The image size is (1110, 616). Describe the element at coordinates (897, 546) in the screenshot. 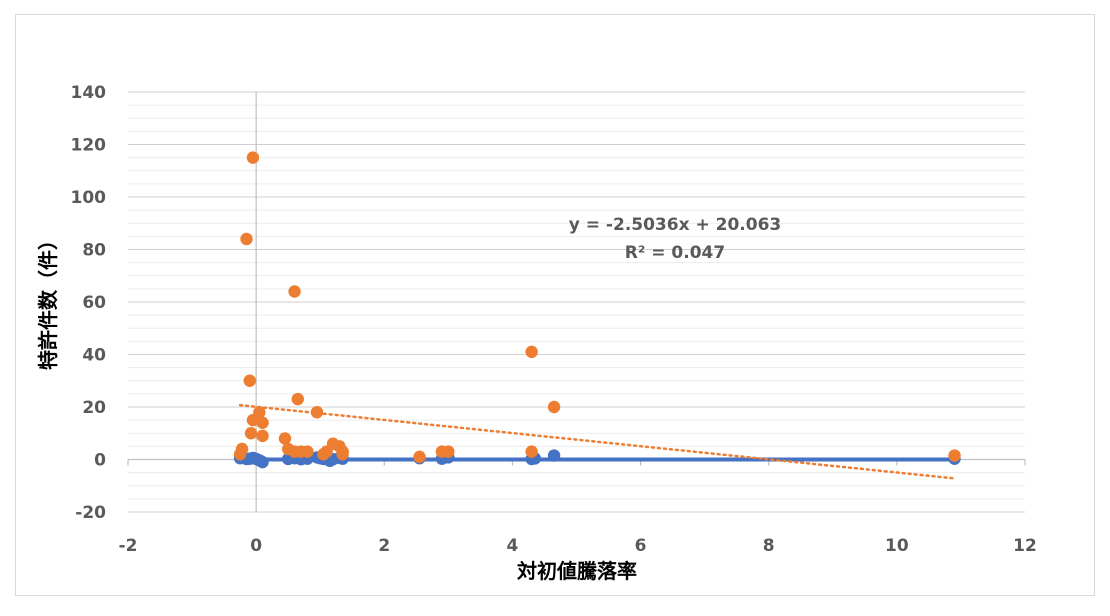

I see `x-tick-label: 10` at that location.